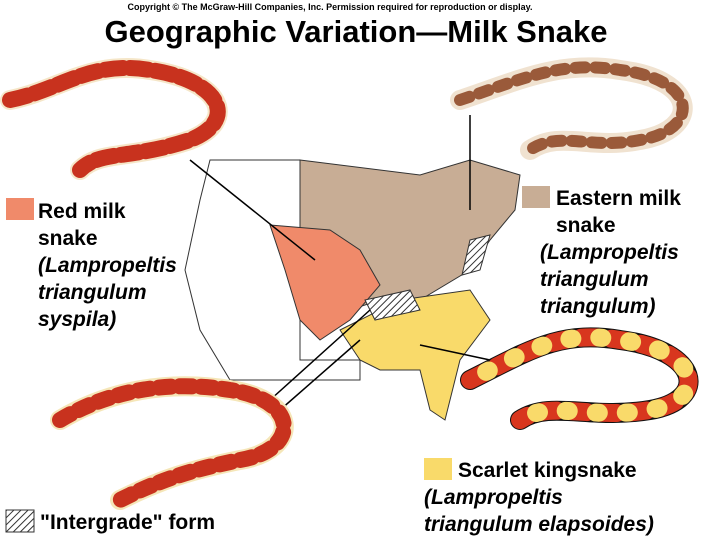  Describe the element at coordinates (172, 443) in the screenshot. I see `snake-intergrade` at that location.